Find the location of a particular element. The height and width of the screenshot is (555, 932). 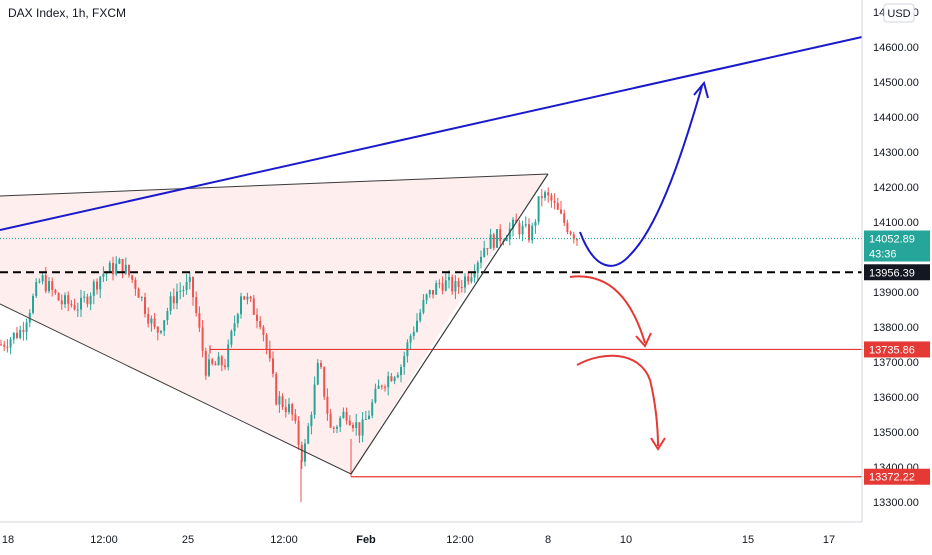

blue-arrow-head is located at coordinates (701, 89).